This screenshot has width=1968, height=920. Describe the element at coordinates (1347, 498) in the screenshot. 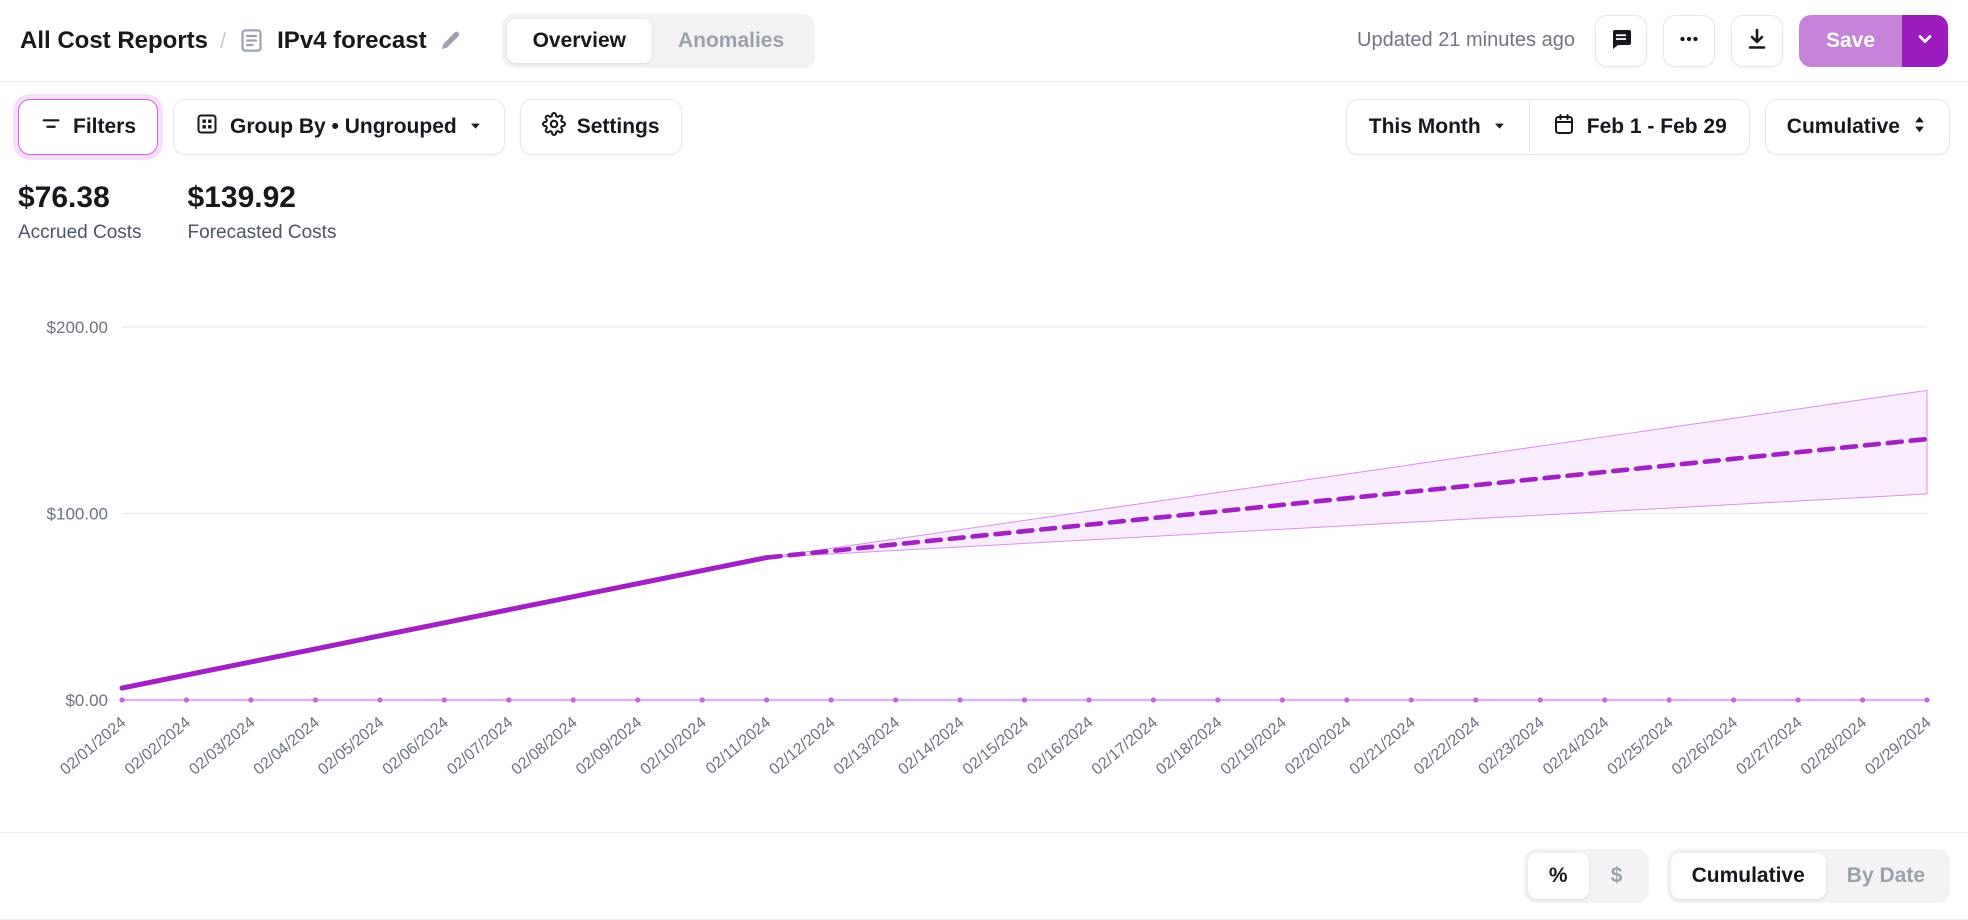

I see `forecast-line` at that location.